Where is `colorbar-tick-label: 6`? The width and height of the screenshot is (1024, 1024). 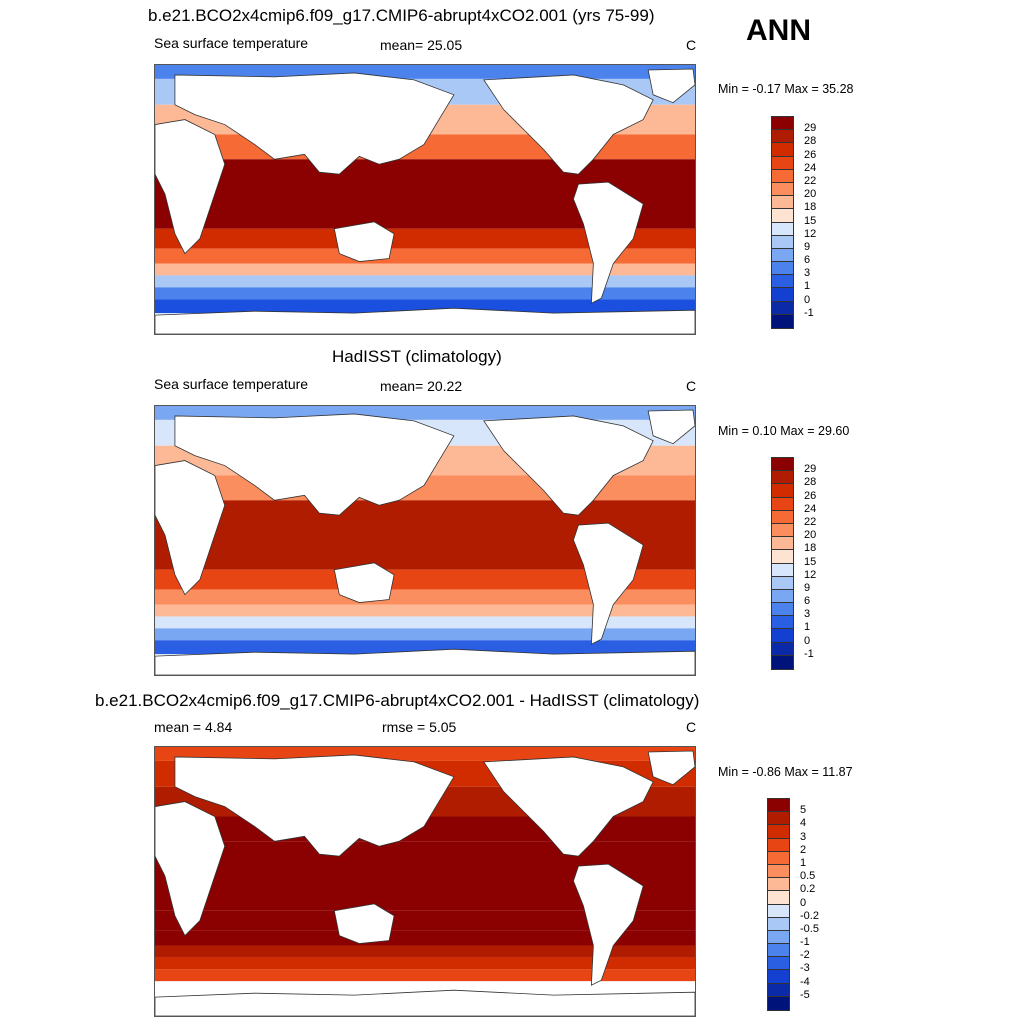 colorbar-tick-label: 6 is located at coordinates (807, 601).